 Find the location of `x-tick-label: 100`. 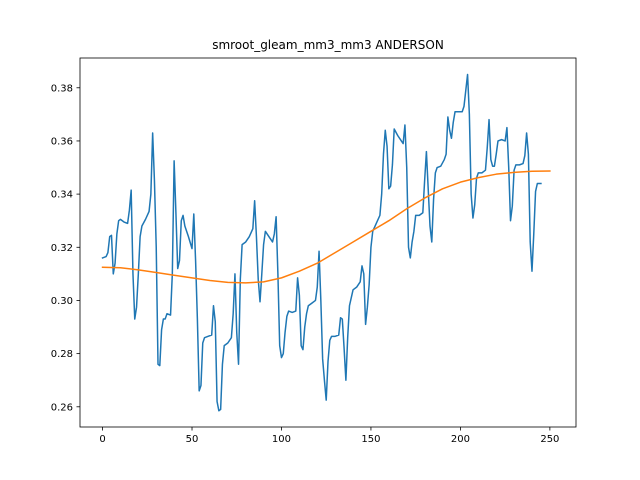

x-tick-label: 100 is located at coordinates (281, 439).